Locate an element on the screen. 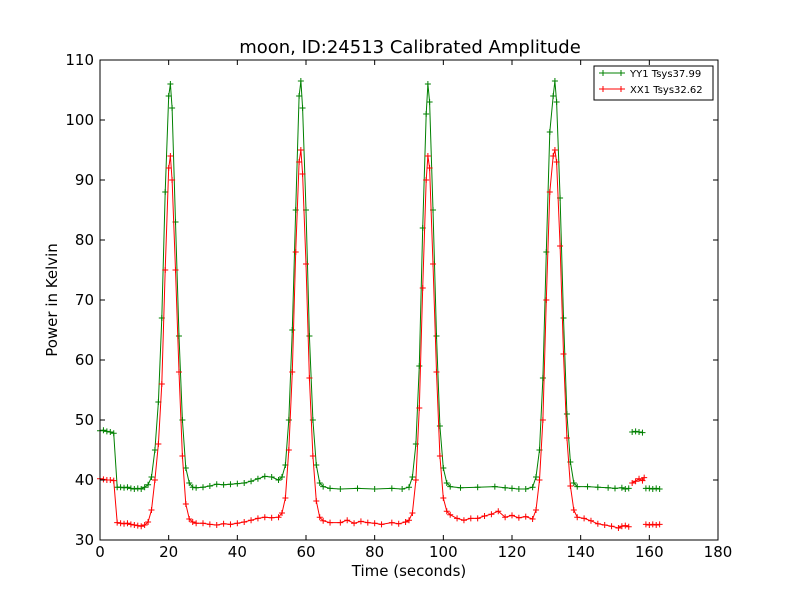 The height and width of the screenshot is (600, 800). legend-box is located at coordinates (653, 83).